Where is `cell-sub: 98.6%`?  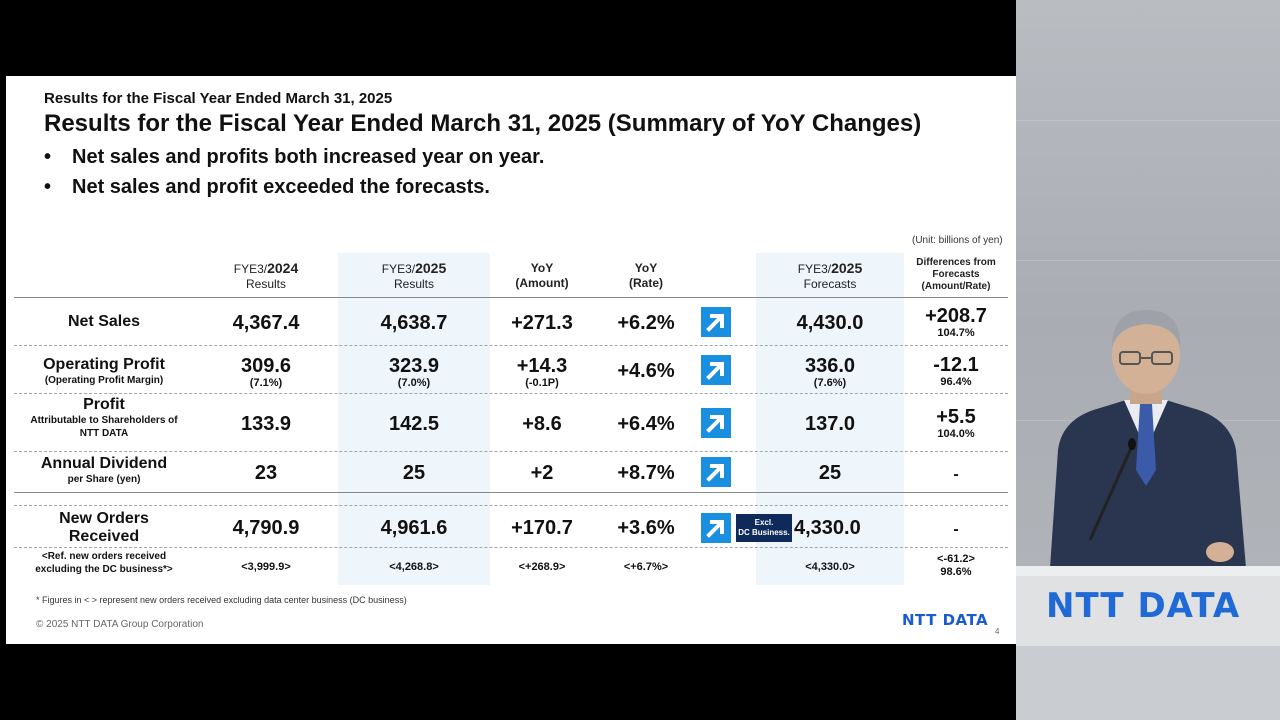
cell-sub: 98.6% is located at coordinates (956, 572).